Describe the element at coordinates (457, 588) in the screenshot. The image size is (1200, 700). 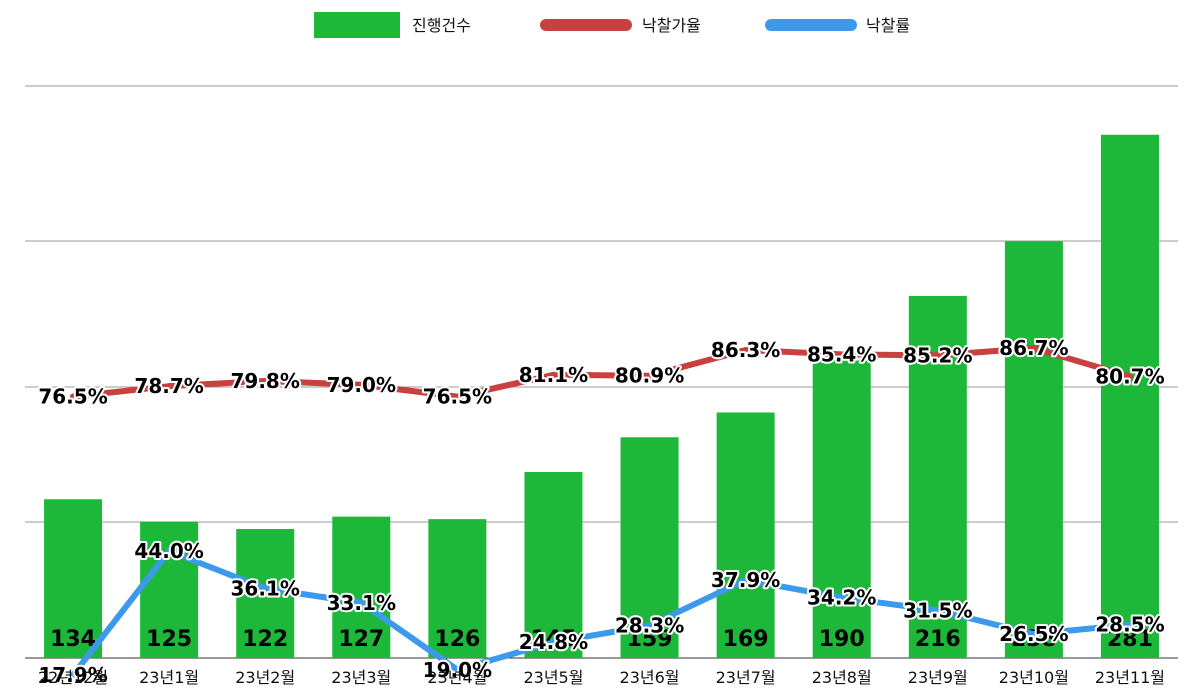
I see `bar-23-4-` at that location.